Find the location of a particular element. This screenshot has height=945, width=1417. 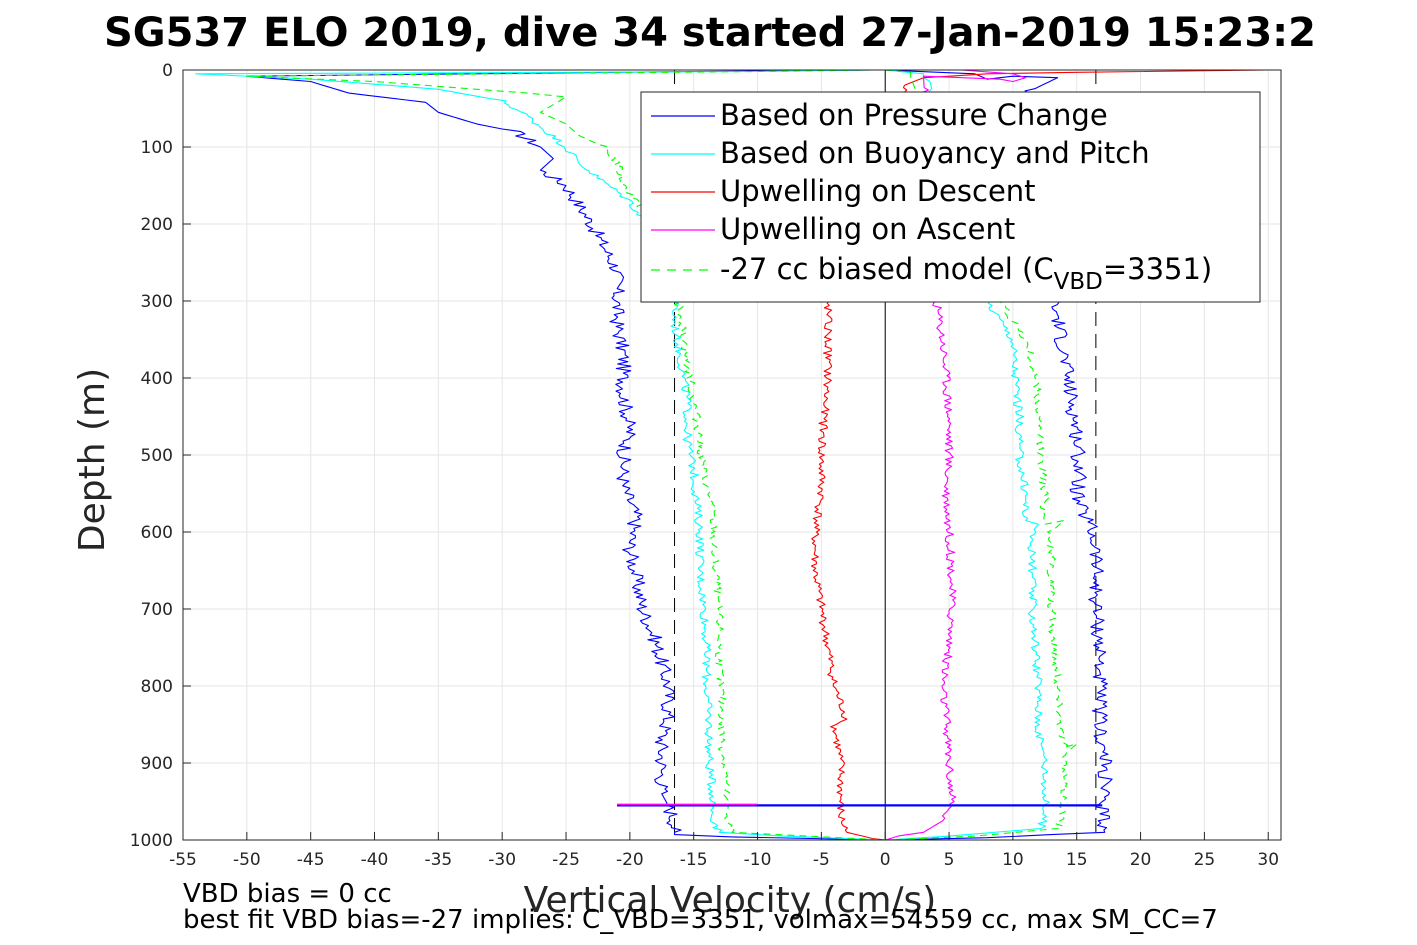

legend-label-pressure: Based on Pressure Change is located at coordinates (914, 115).